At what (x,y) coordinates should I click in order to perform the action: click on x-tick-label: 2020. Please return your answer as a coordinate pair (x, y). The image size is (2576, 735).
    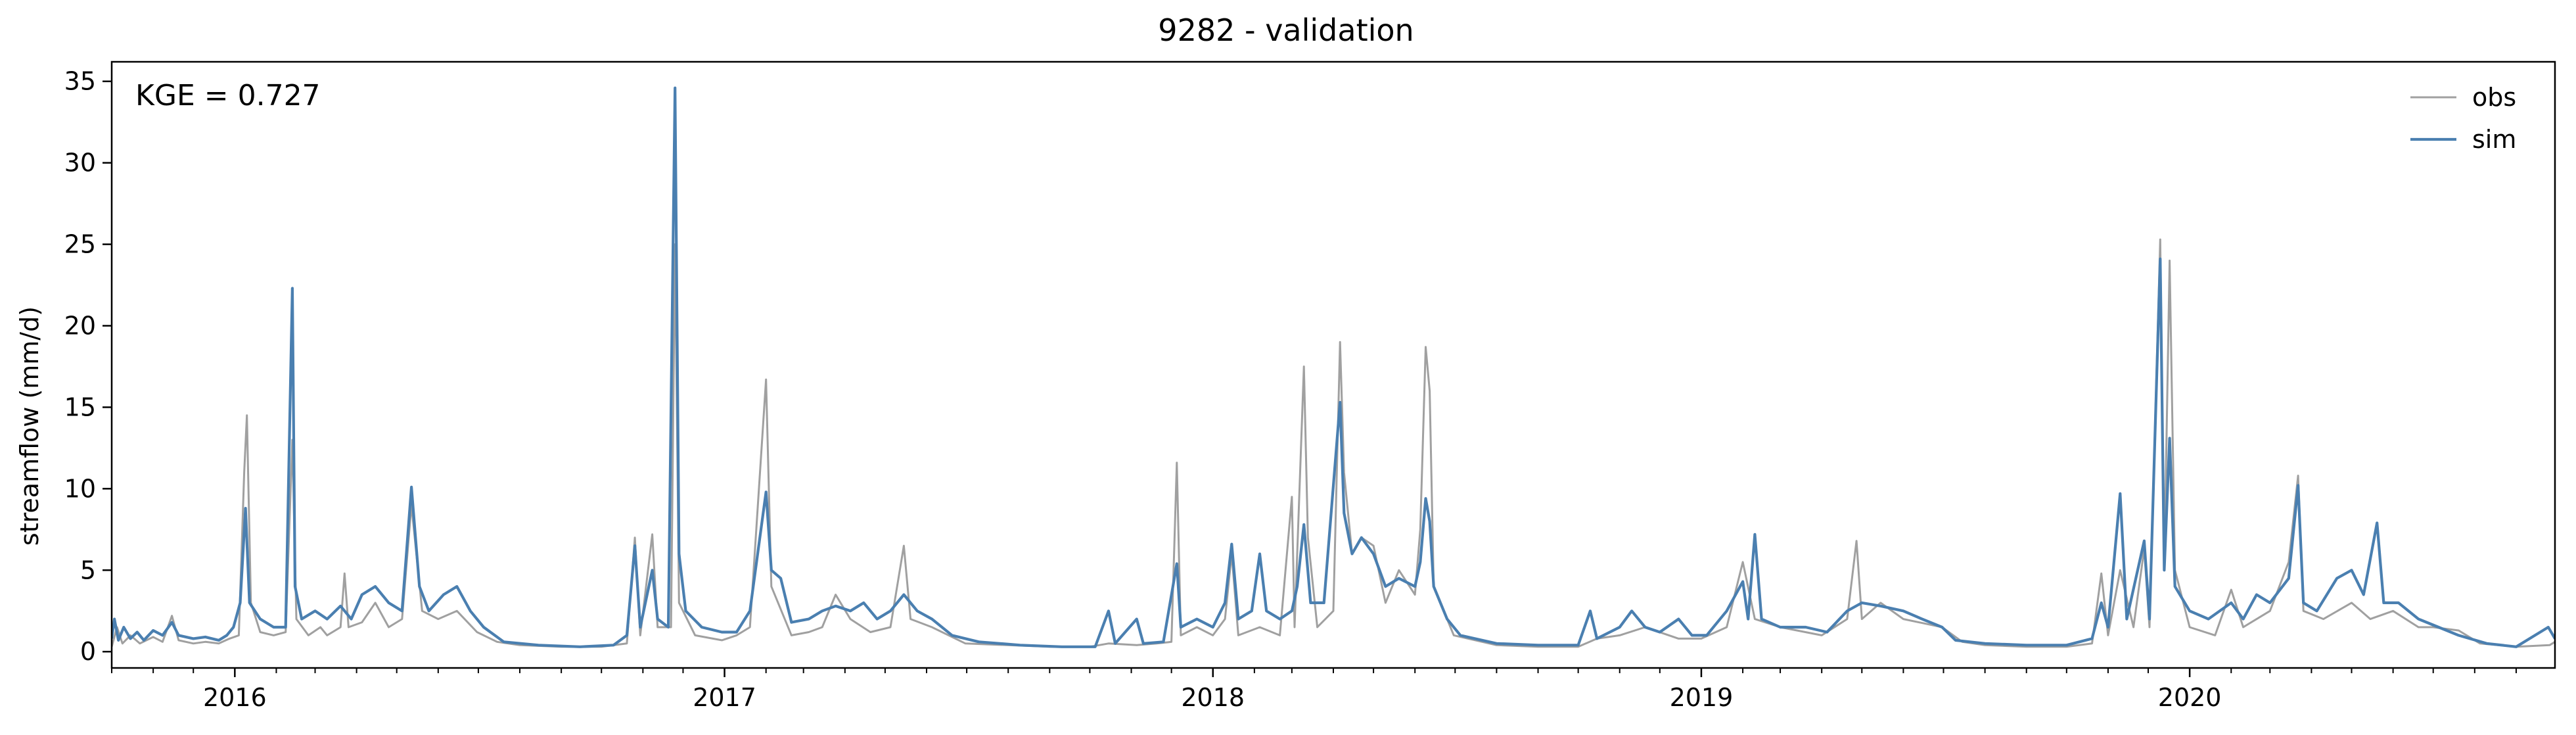
    Looking at the image, I should click on (2190, 697).